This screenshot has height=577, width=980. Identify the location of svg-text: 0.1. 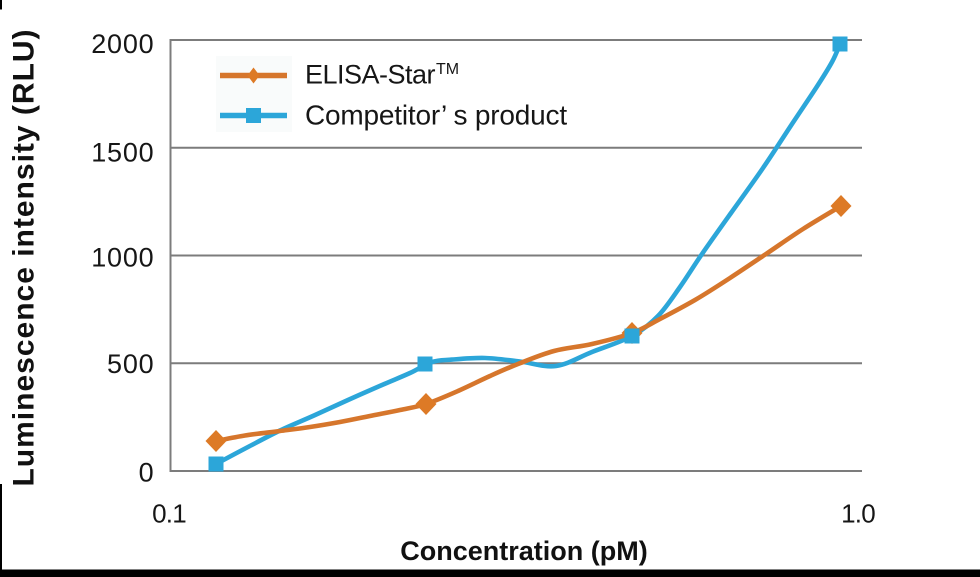
(169, 514).